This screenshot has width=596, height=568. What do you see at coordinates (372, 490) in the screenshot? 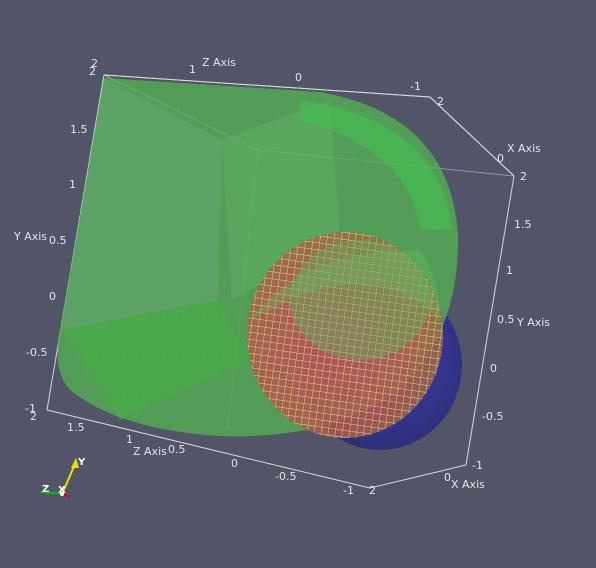
I see `bottom-x-tick: 2` at bounding box center [372, 490].